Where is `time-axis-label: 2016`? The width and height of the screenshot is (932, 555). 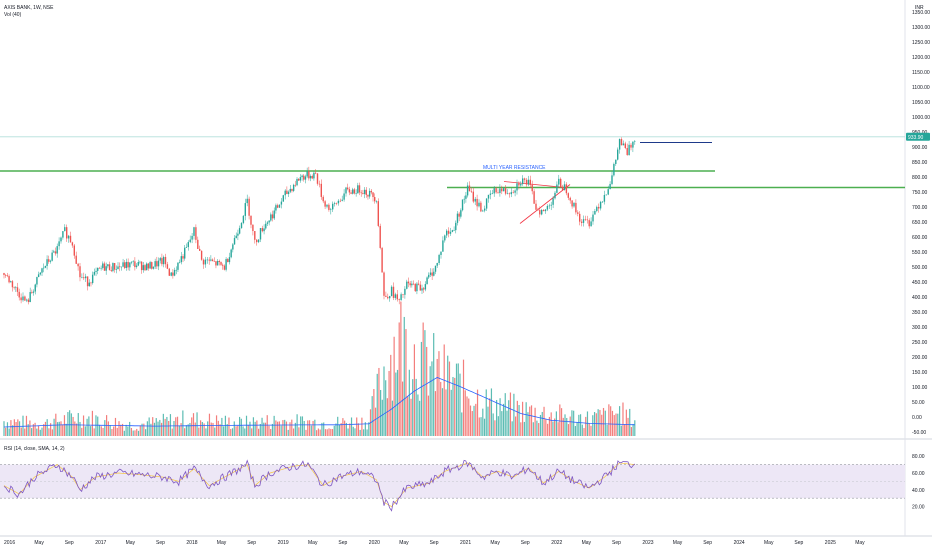 time-axis-label: 2016 is located at coordinates (9, 543).